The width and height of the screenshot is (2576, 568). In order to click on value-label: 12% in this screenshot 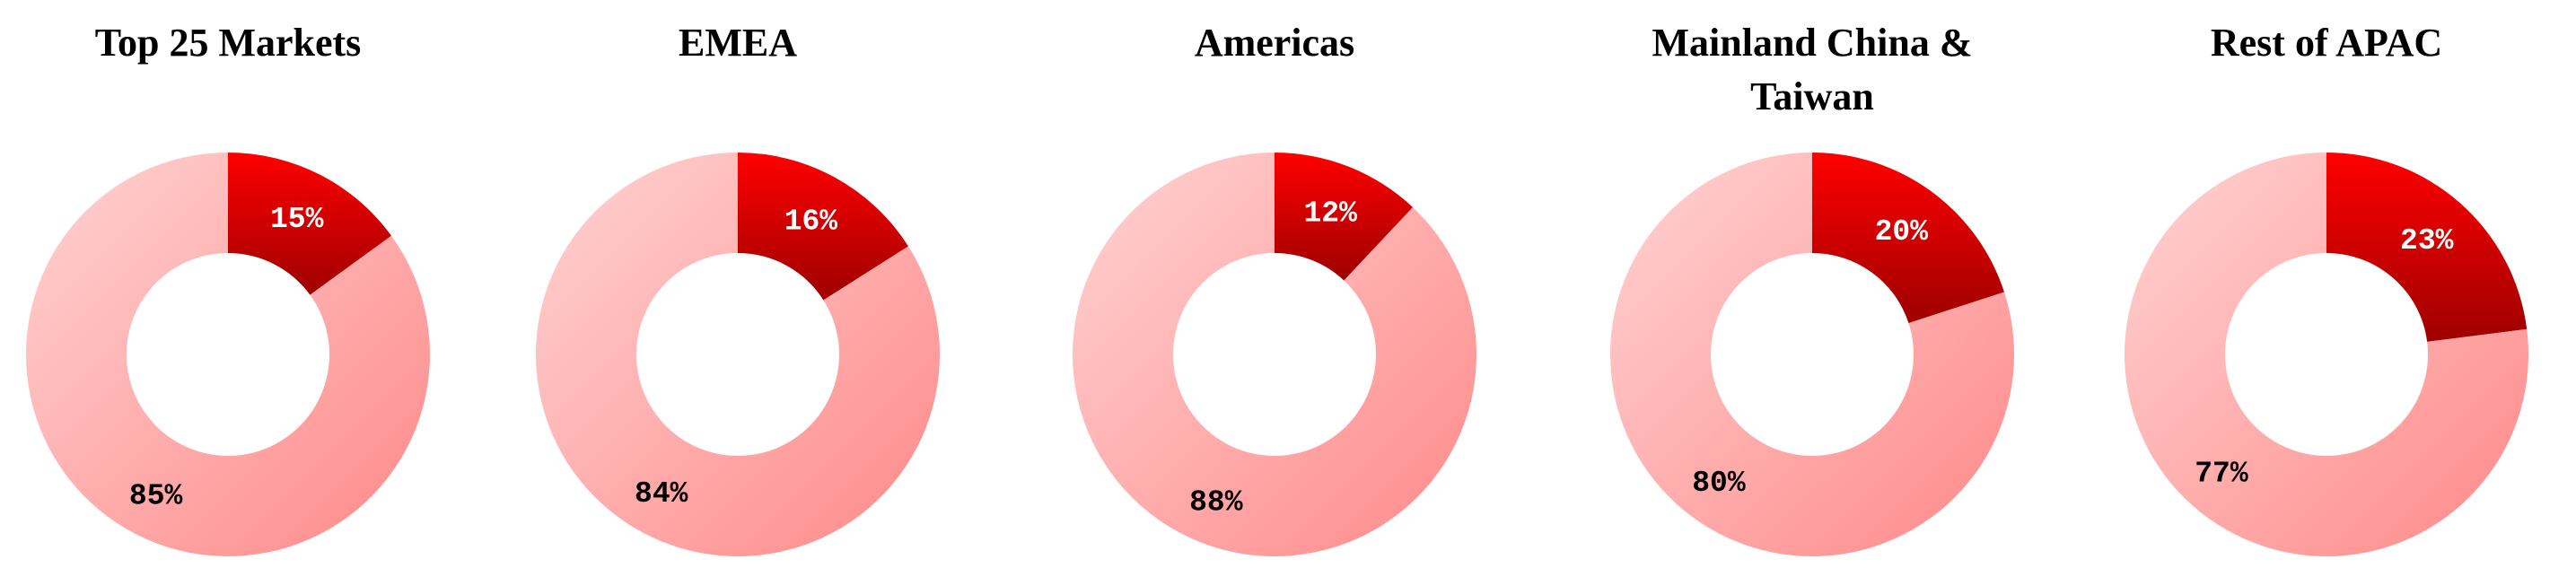, I will do `click(1331, 214)`.